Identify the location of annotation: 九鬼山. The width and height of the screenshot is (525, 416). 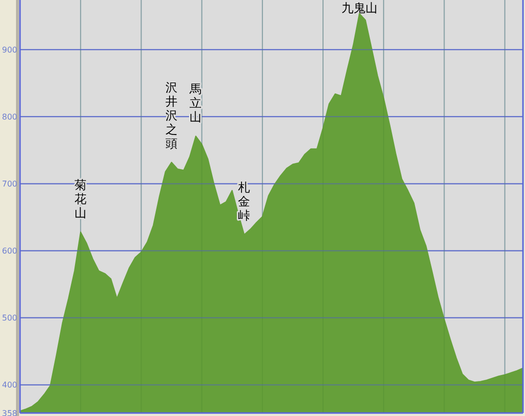
(359, 8).